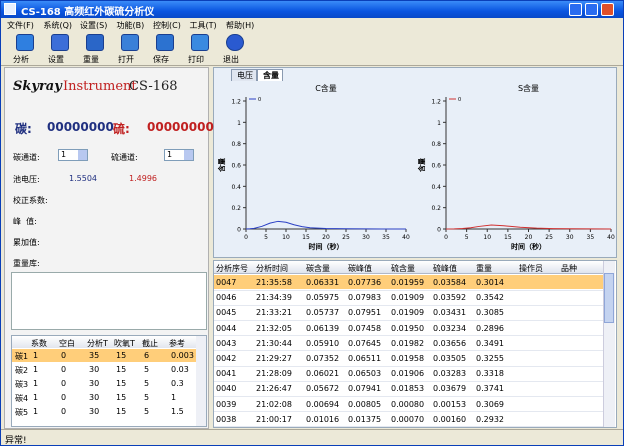 This screenshot has height=446, width=624. What do you see at coordinates (274, 358) in the screenshot?
I see `results-cell: 21:29:27` at bounding box center [274, 358].